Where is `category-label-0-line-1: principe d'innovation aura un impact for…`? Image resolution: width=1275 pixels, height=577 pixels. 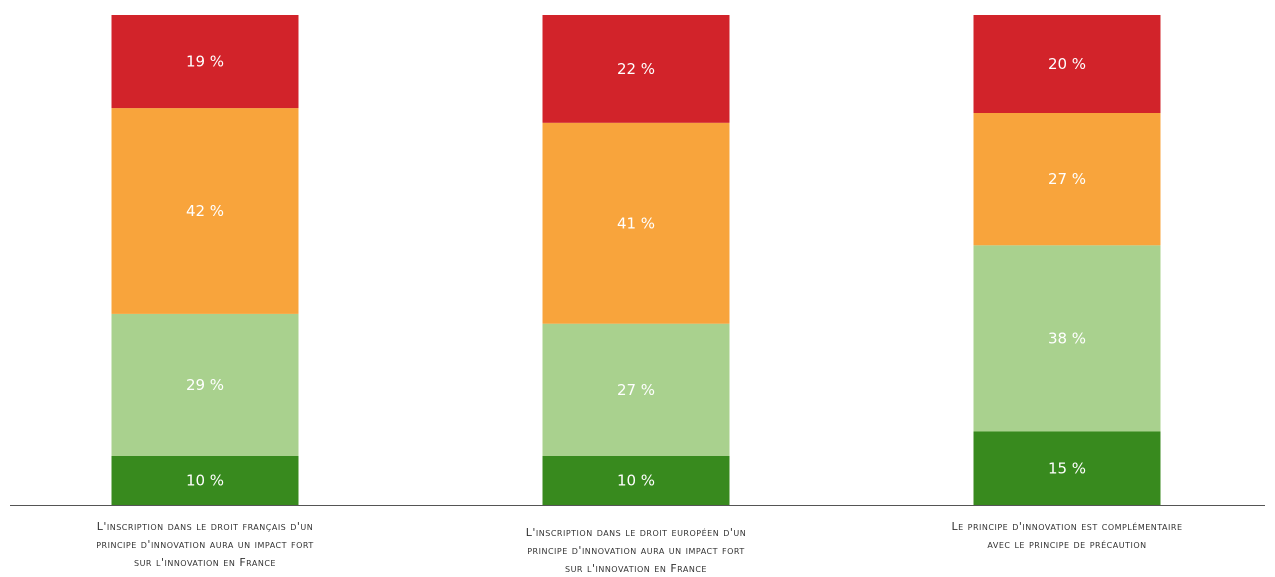
category-label-0-line-1: principe d'innovation aura un impact for… is located at coordinates (205, 544).